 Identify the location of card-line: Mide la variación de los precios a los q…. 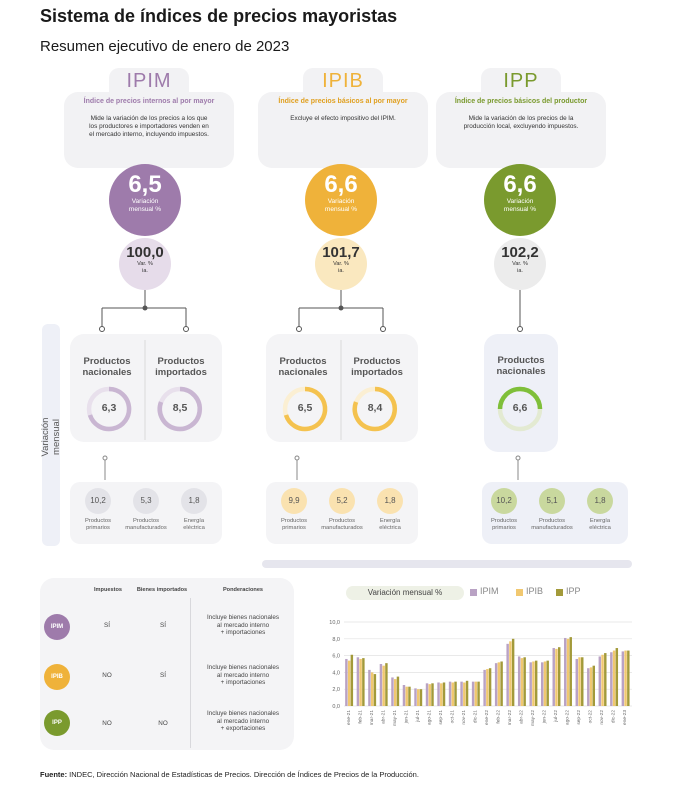
(149, 118).